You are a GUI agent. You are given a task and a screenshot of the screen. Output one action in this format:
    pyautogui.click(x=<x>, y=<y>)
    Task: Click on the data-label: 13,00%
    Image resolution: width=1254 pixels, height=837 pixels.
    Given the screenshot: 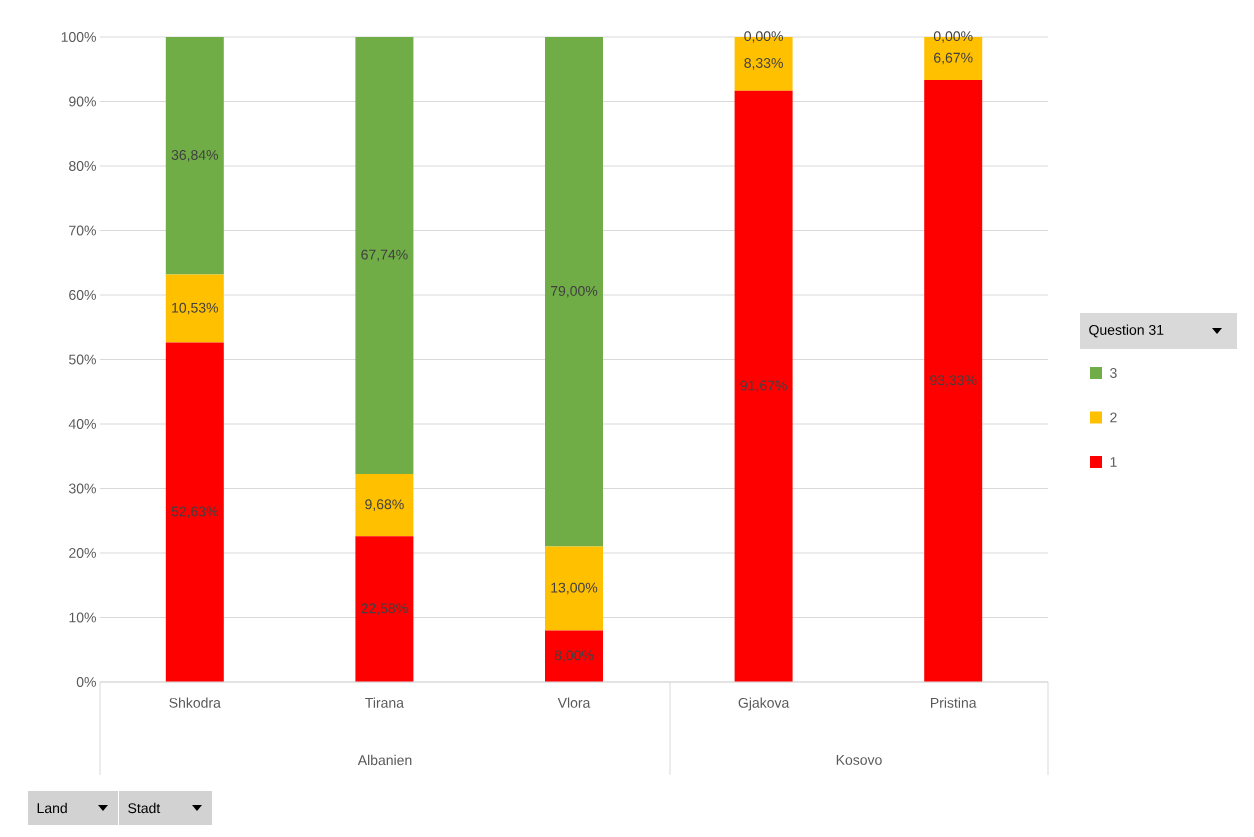 What is the action you would take?
    pyautogui.click(x=574, y=588)
    